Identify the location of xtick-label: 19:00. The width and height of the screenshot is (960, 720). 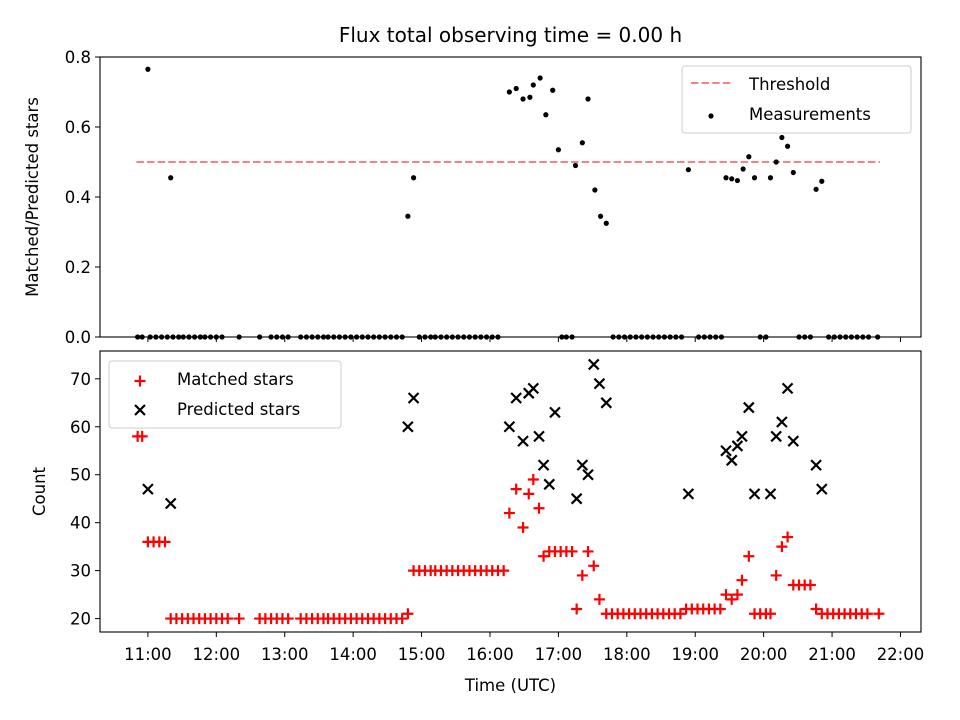
(695, 654).